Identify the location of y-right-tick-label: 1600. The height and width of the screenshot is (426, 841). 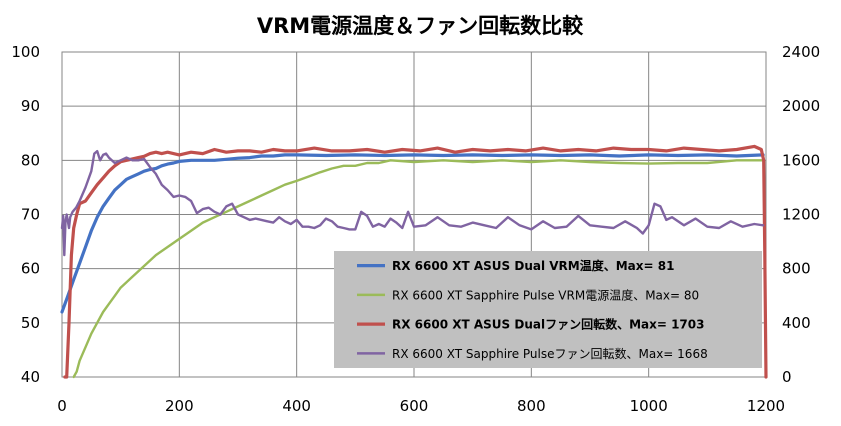
(801, 160).